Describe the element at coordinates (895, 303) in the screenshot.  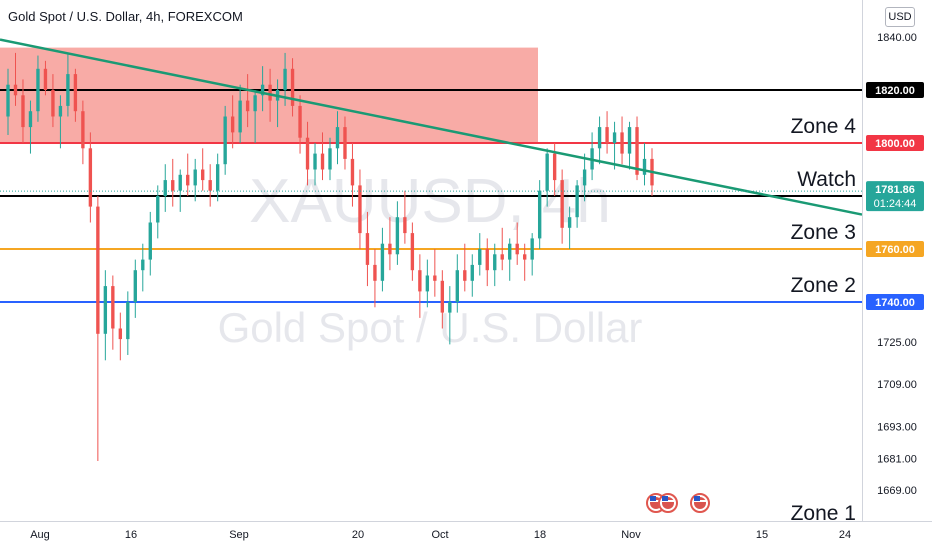
I see `price-tag-label: 1740.00` at that location.